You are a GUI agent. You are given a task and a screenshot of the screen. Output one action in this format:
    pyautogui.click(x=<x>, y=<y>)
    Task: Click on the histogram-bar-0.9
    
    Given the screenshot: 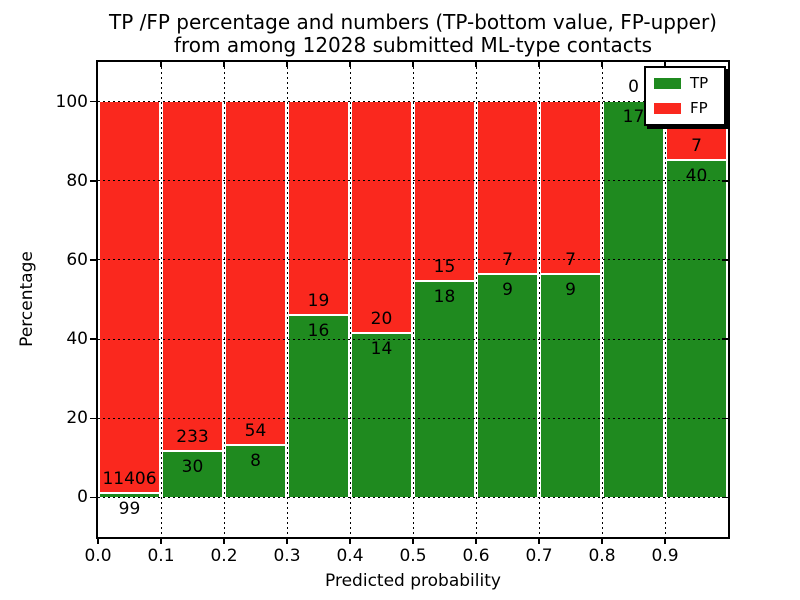 What is the action you would take?
    pyautogui.click(x=696, y=299)
    